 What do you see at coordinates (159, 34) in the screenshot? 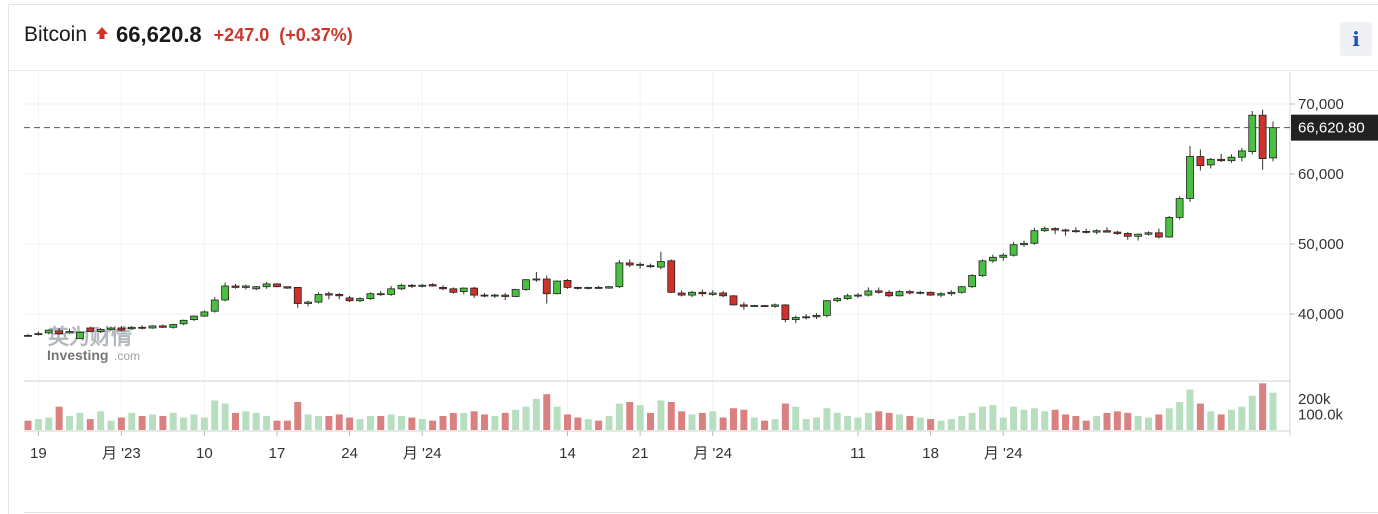
I see `last-price: 66,620.8` at bounding box center [159, 34].